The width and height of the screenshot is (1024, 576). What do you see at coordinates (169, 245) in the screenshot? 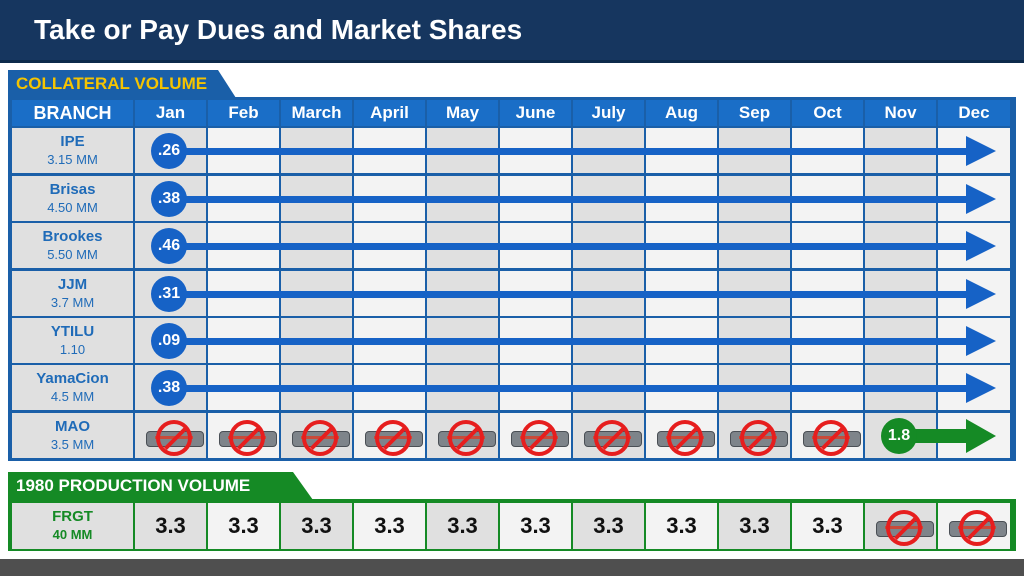
I see `rate-badge: .46` at bounding box center [169, 245].